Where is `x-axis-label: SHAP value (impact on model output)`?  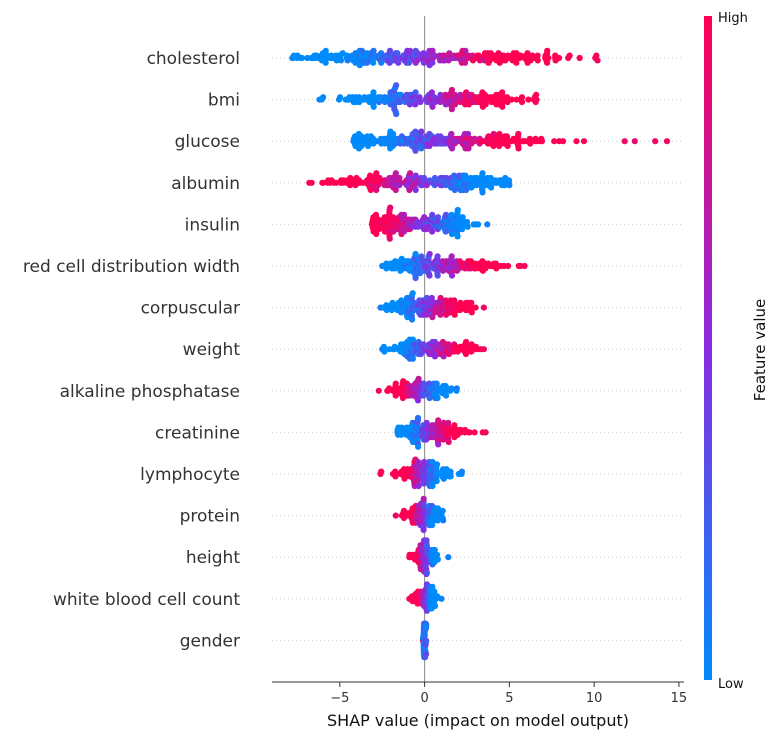 x-axis-label: SHAP value (impact on model output) is located at coordinates (478, 720).